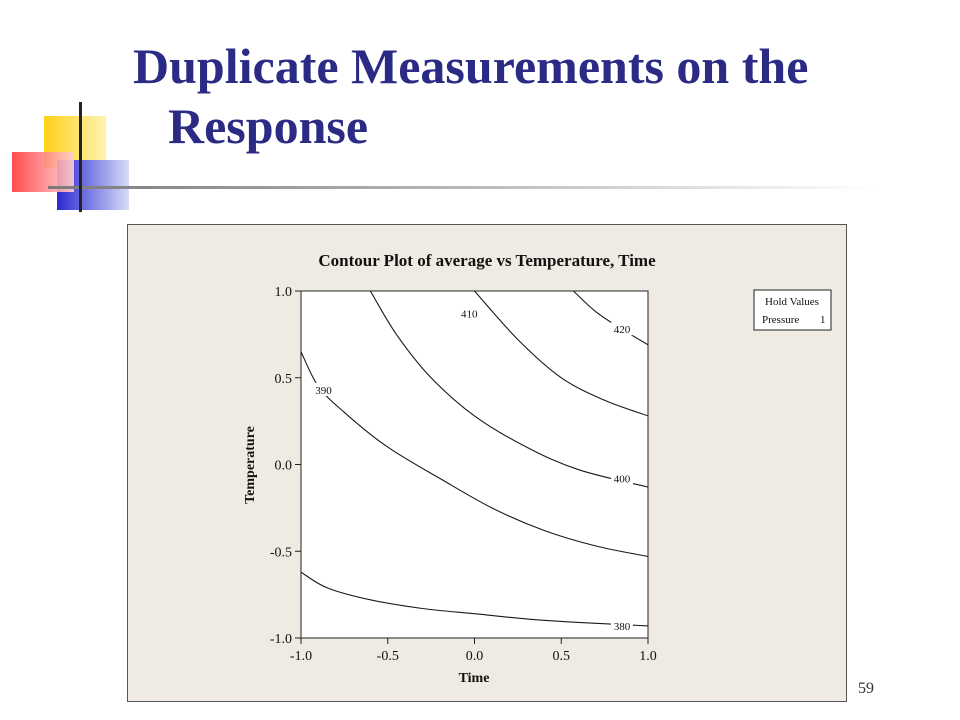 The image size is (960, 720). What do you see at coordinates (792, 302) in the screenshot?
I see `hold-values-heading: Hold Values` at bounding box center [792, 302].